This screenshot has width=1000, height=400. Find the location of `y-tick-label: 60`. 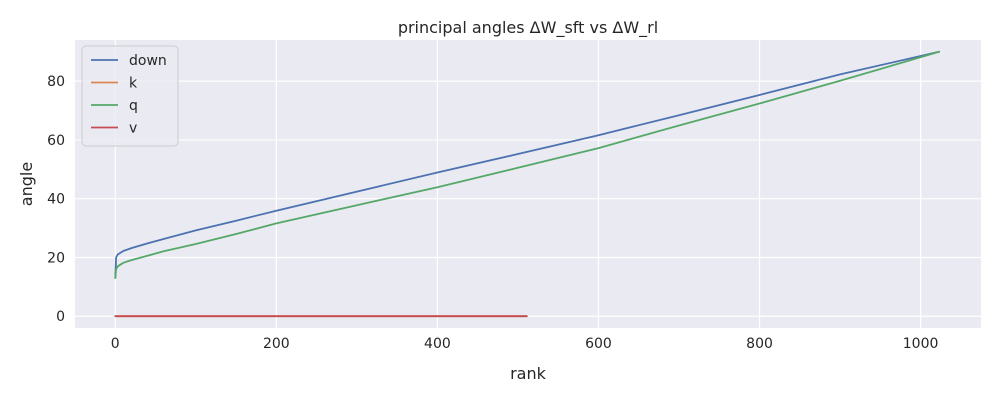

y-tick-label: 60 is located at coordinates (56, 141).